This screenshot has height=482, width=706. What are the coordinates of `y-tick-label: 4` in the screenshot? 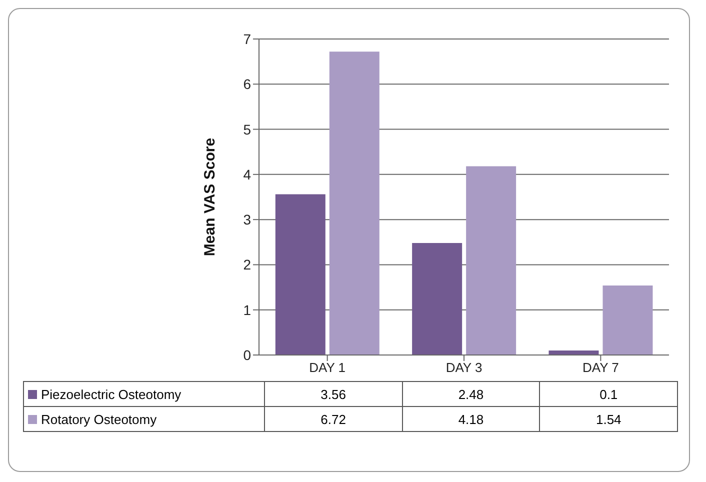 It's located at (247, 174).